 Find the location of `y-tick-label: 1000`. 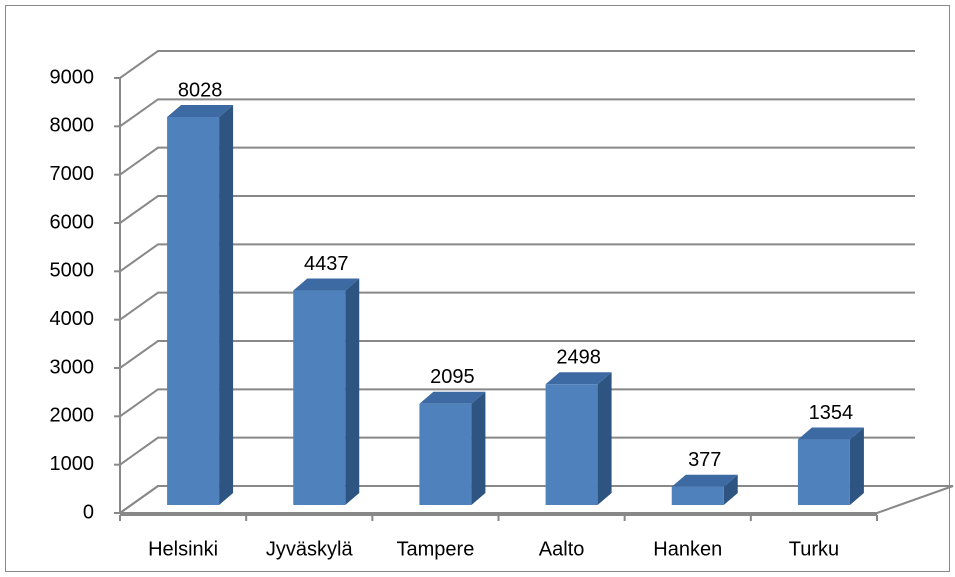

y-tick-label: 1000 is located at coordinates (72, 464).